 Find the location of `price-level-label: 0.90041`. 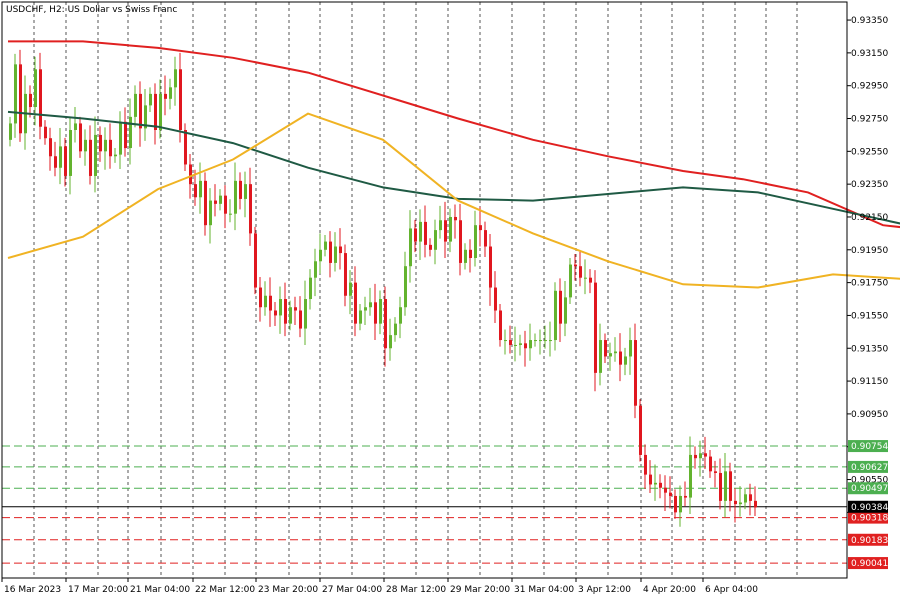

price-level-label: 0.90041 is located at coordinates (869, 564).